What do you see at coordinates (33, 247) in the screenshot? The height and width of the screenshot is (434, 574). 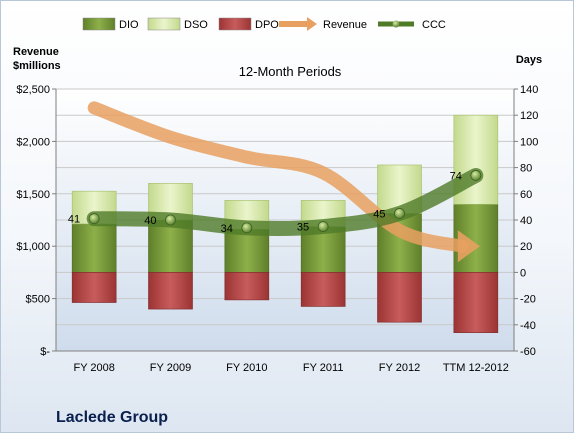 I see `left-tick-label: $1,000` at bounding box center [33, 247].